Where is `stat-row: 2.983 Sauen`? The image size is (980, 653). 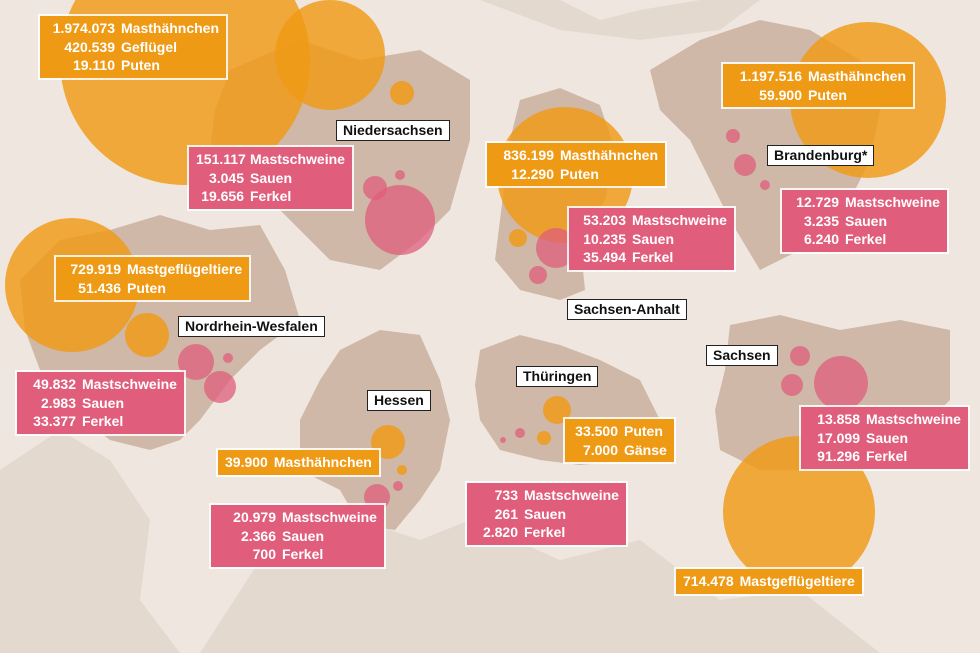 stat-row: 2.983 Sauen is located at coordinates (100, 403).